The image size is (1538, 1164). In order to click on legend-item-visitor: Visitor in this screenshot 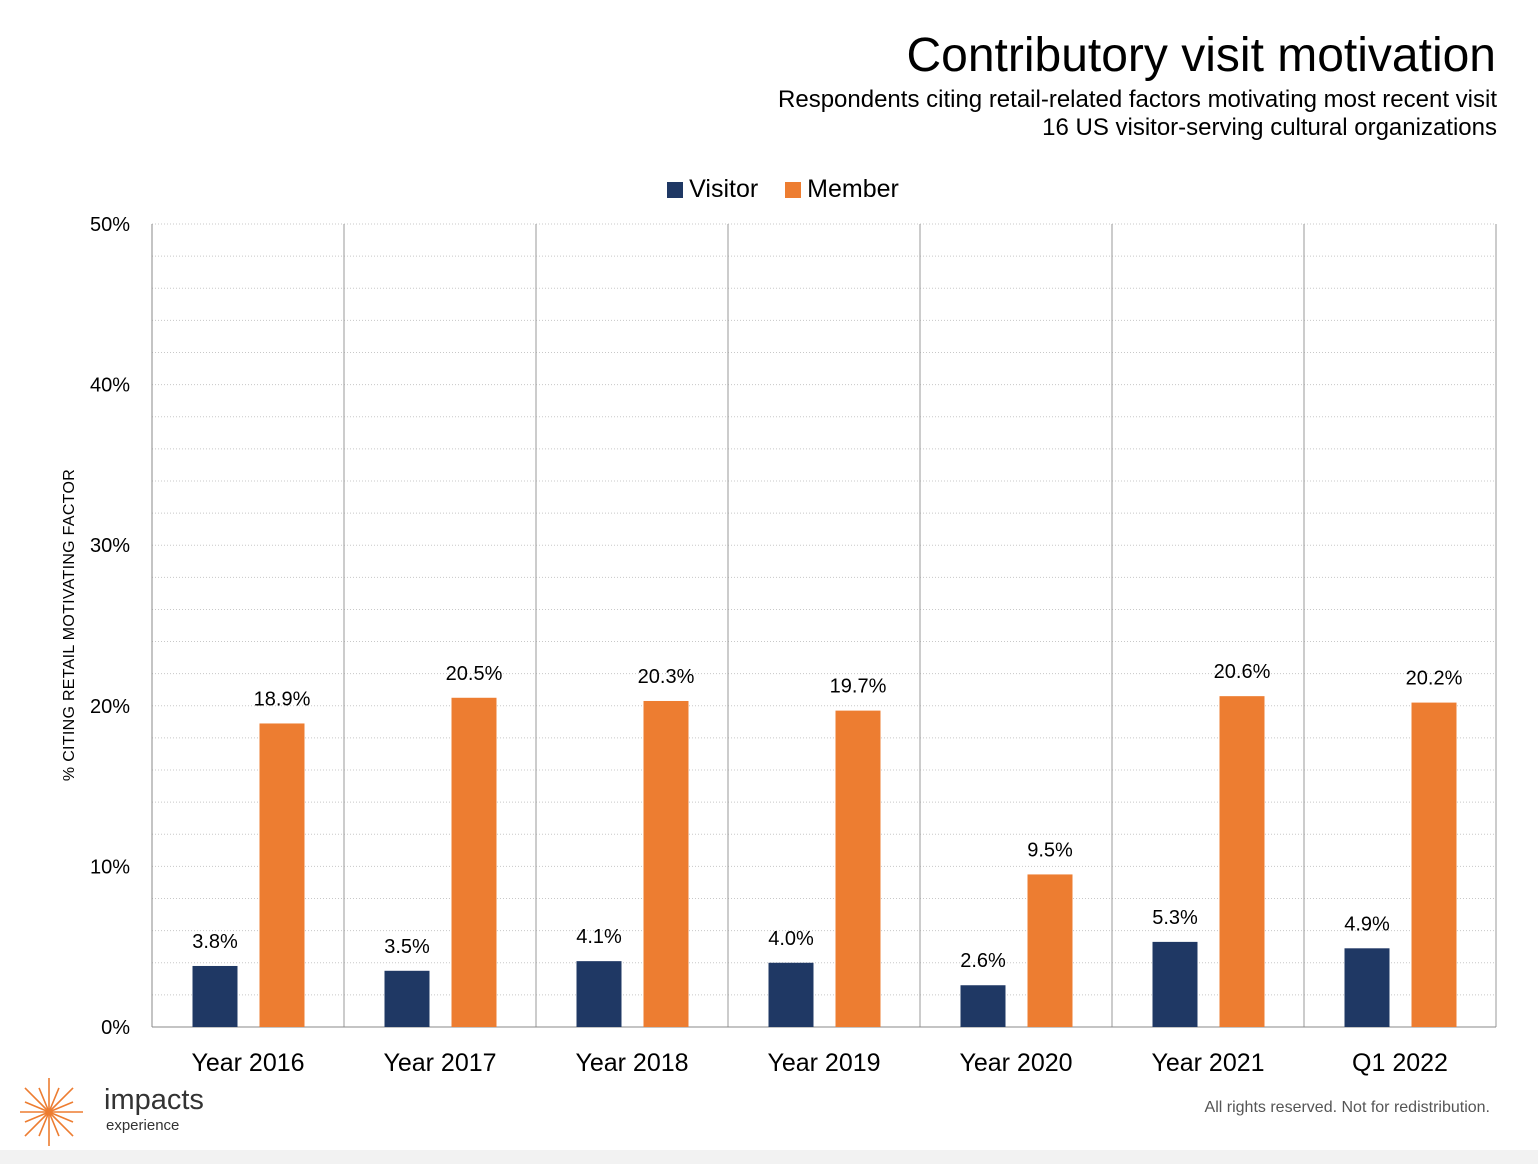, I will do `click(712, 189)`.